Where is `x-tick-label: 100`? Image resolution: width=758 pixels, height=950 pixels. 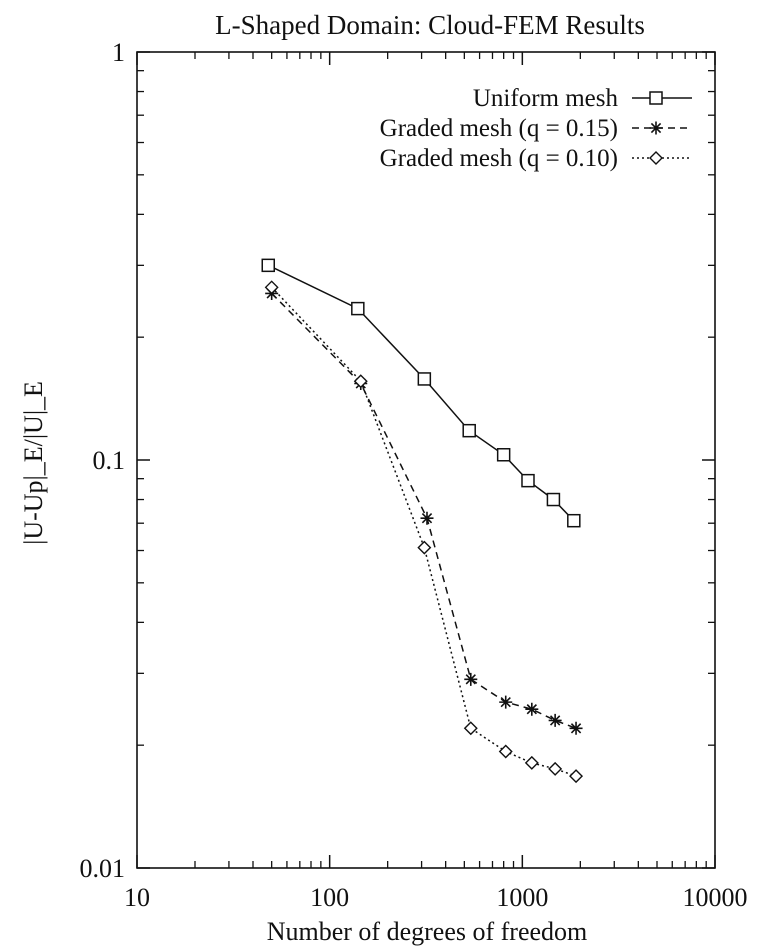 x-tick-label: 100 is located at coordinates (329, 897).